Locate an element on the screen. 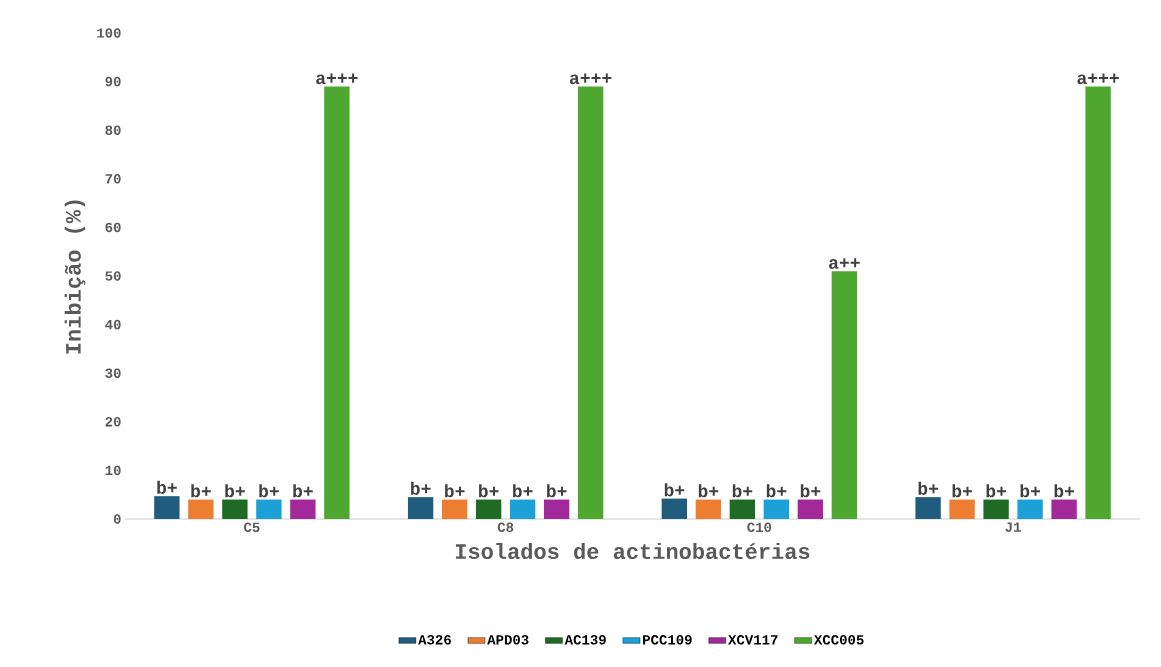  y-tick-label: 70 is located at coordinates (113, 179).